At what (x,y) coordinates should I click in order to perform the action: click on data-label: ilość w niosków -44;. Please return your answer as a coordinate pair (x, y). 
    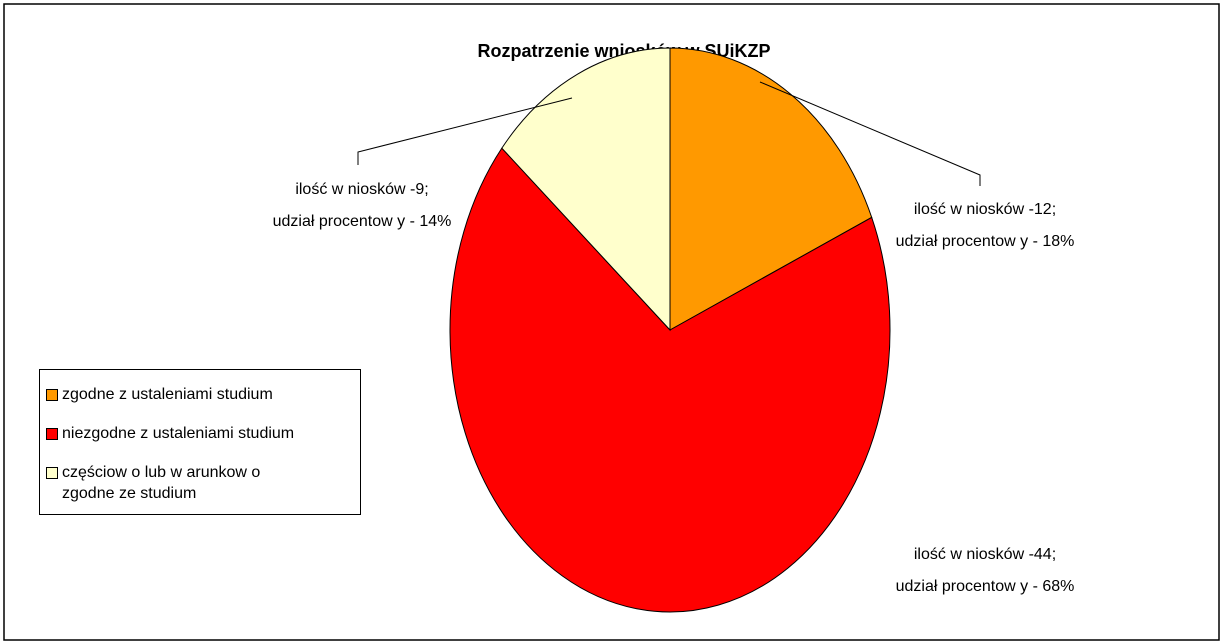
    Looking at the image, I should click on (985, 554).